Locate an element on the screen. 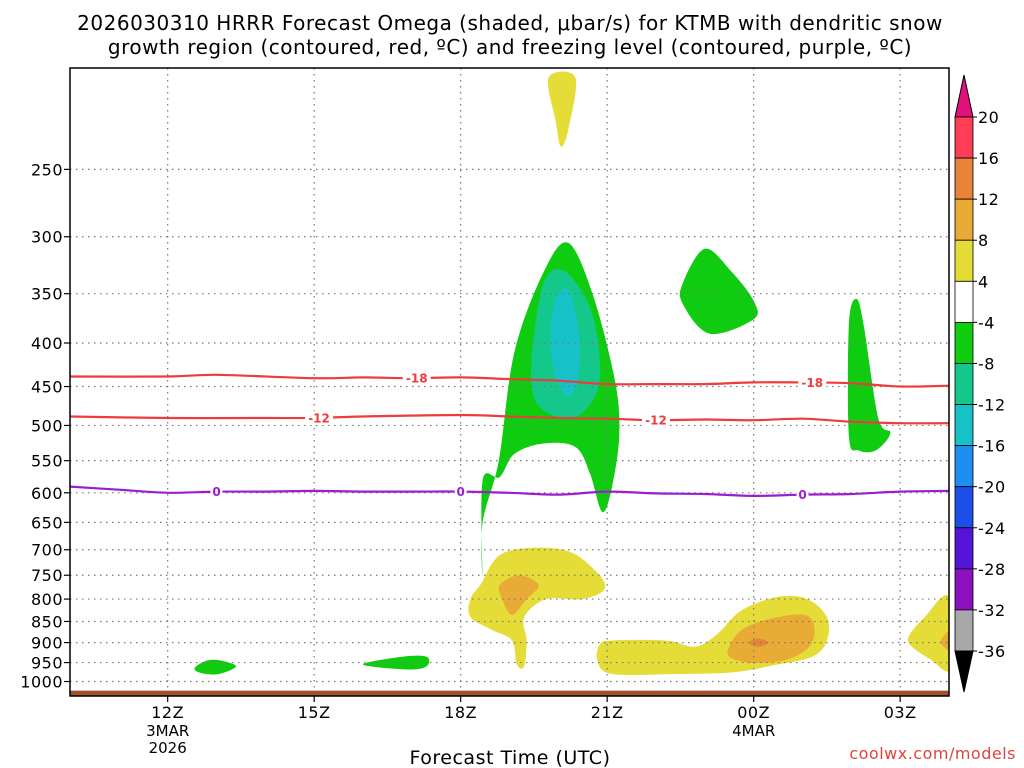 The width and height of the screenshot is (1024, 768). y-tick-label: 400 is located at coordinates (47, 343).